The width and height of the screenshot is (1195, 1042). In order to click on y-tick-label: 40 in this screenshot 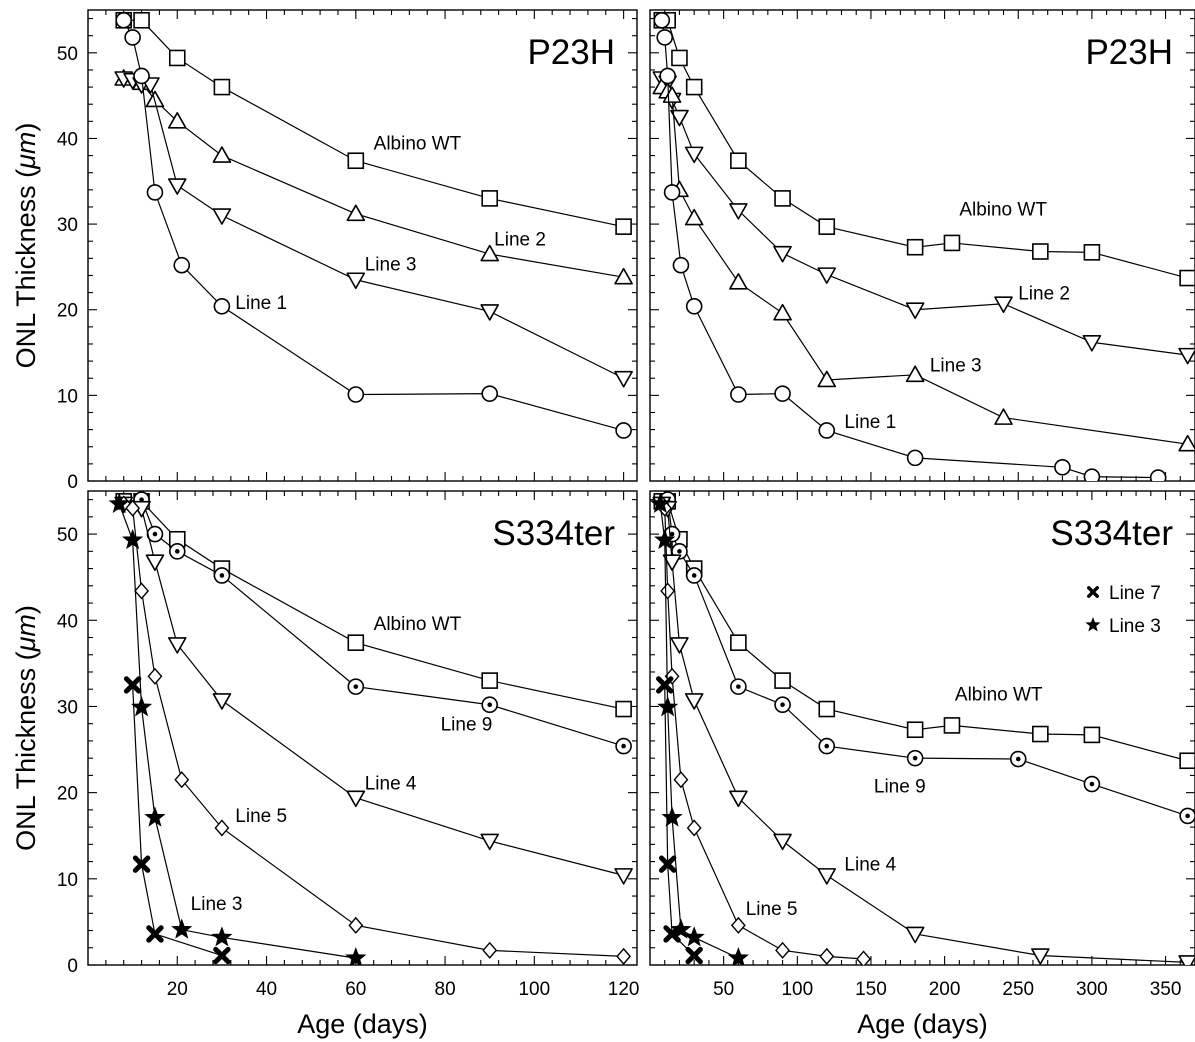, I will do `click(67, 621)`.